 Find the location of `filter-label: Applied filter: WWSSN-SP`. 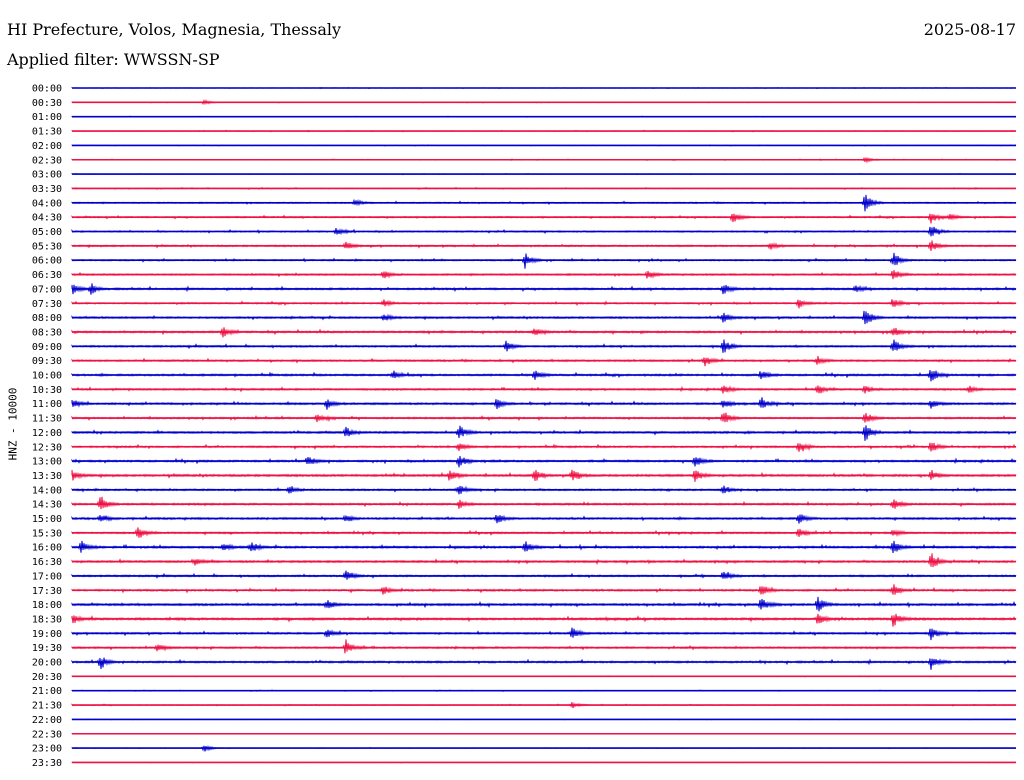

filter-label: Applied filter: WWSSN-SP is located at coordinates (113, 59).